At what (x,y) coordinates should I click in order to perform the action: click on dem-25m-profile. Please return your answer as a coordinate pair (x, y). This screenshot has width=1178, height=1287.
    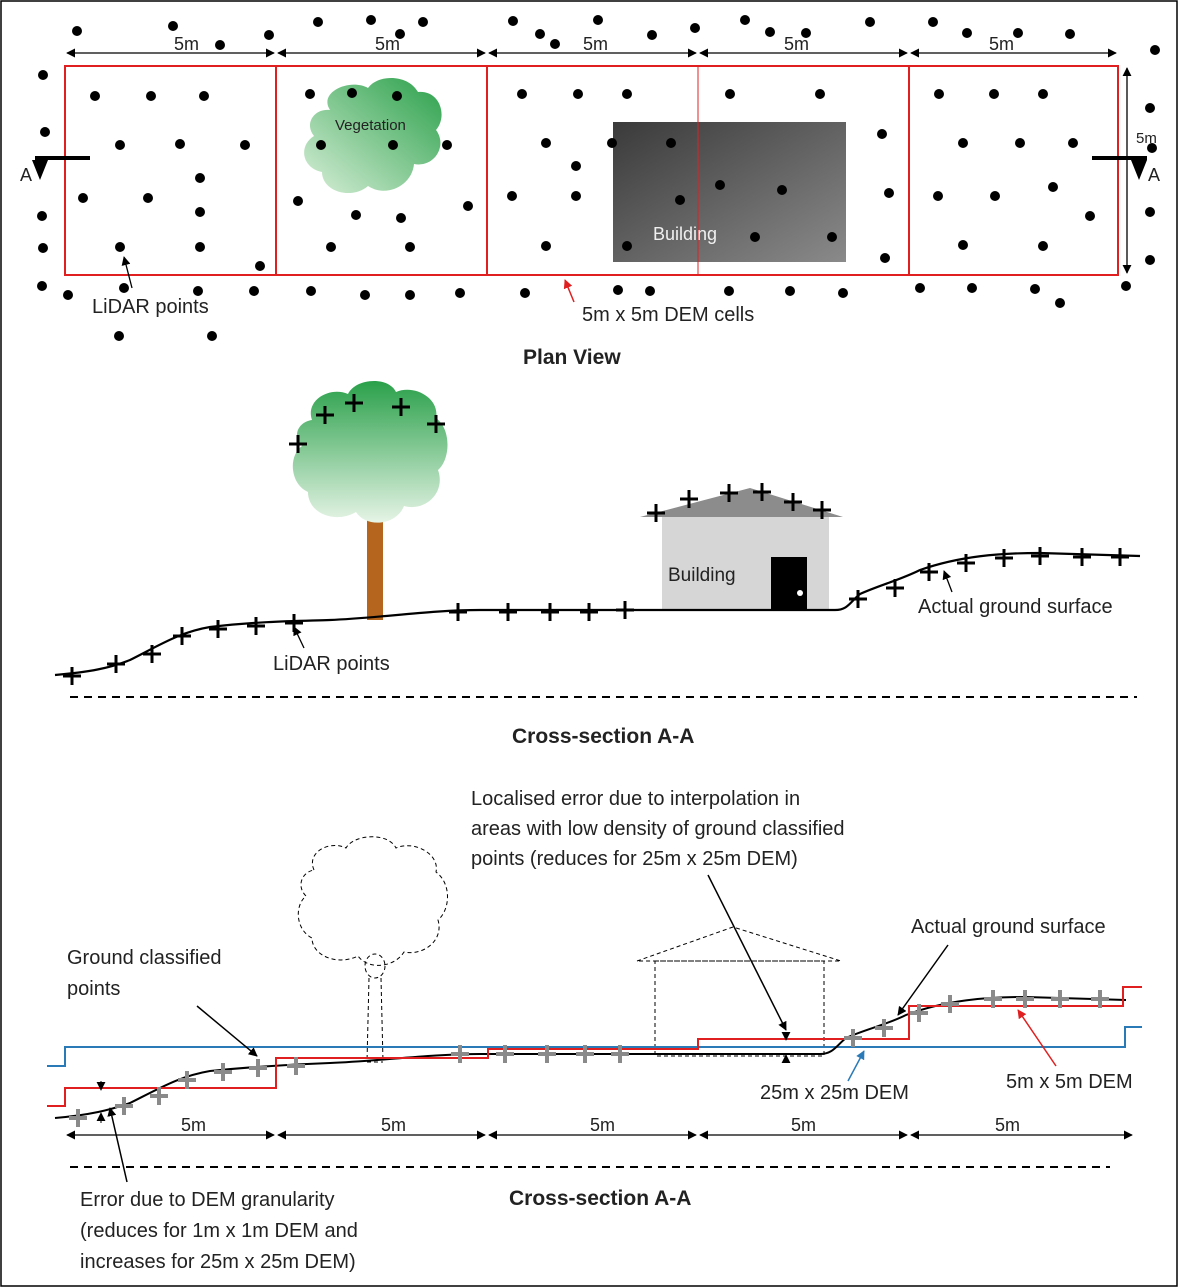
    Looking at the image, I should click on (594, 1046).